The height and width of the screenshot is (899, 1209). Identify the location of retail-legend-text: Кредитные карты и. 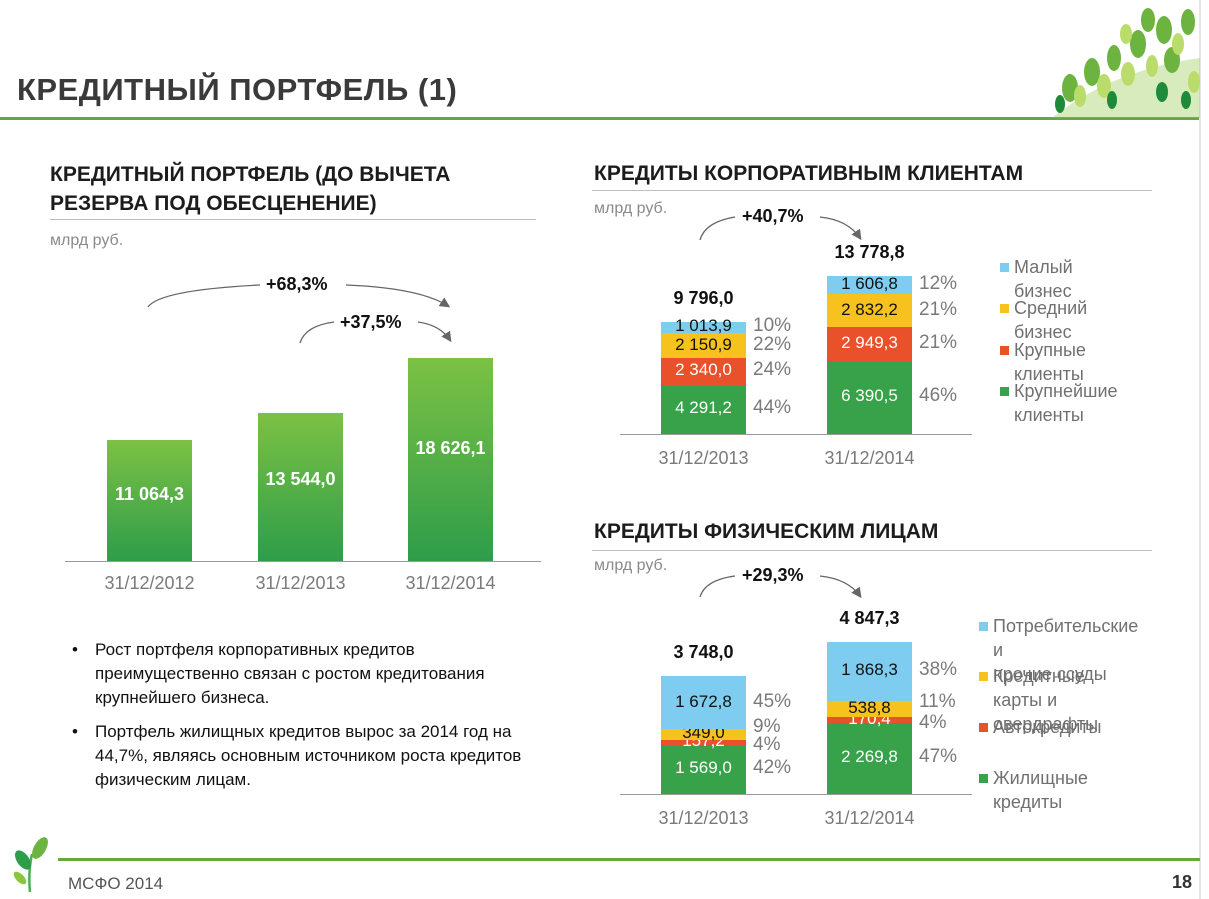
(1039, 688).